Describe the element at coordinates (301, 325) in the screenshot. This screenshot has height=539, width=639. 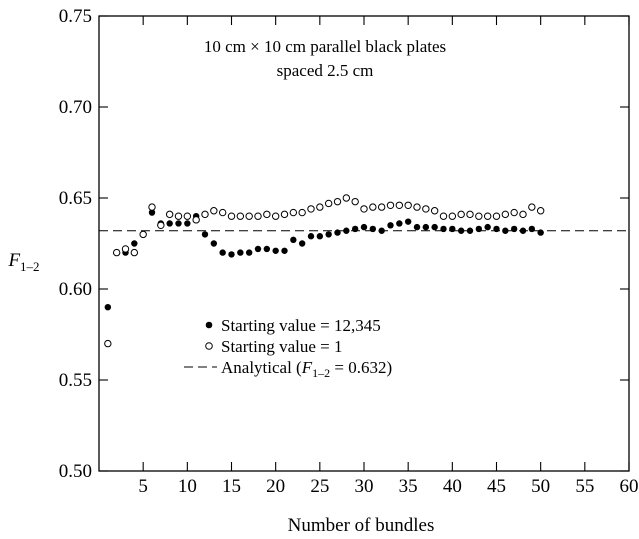
I see `legend-label-series-1: Starting value = 12,345` at that location.